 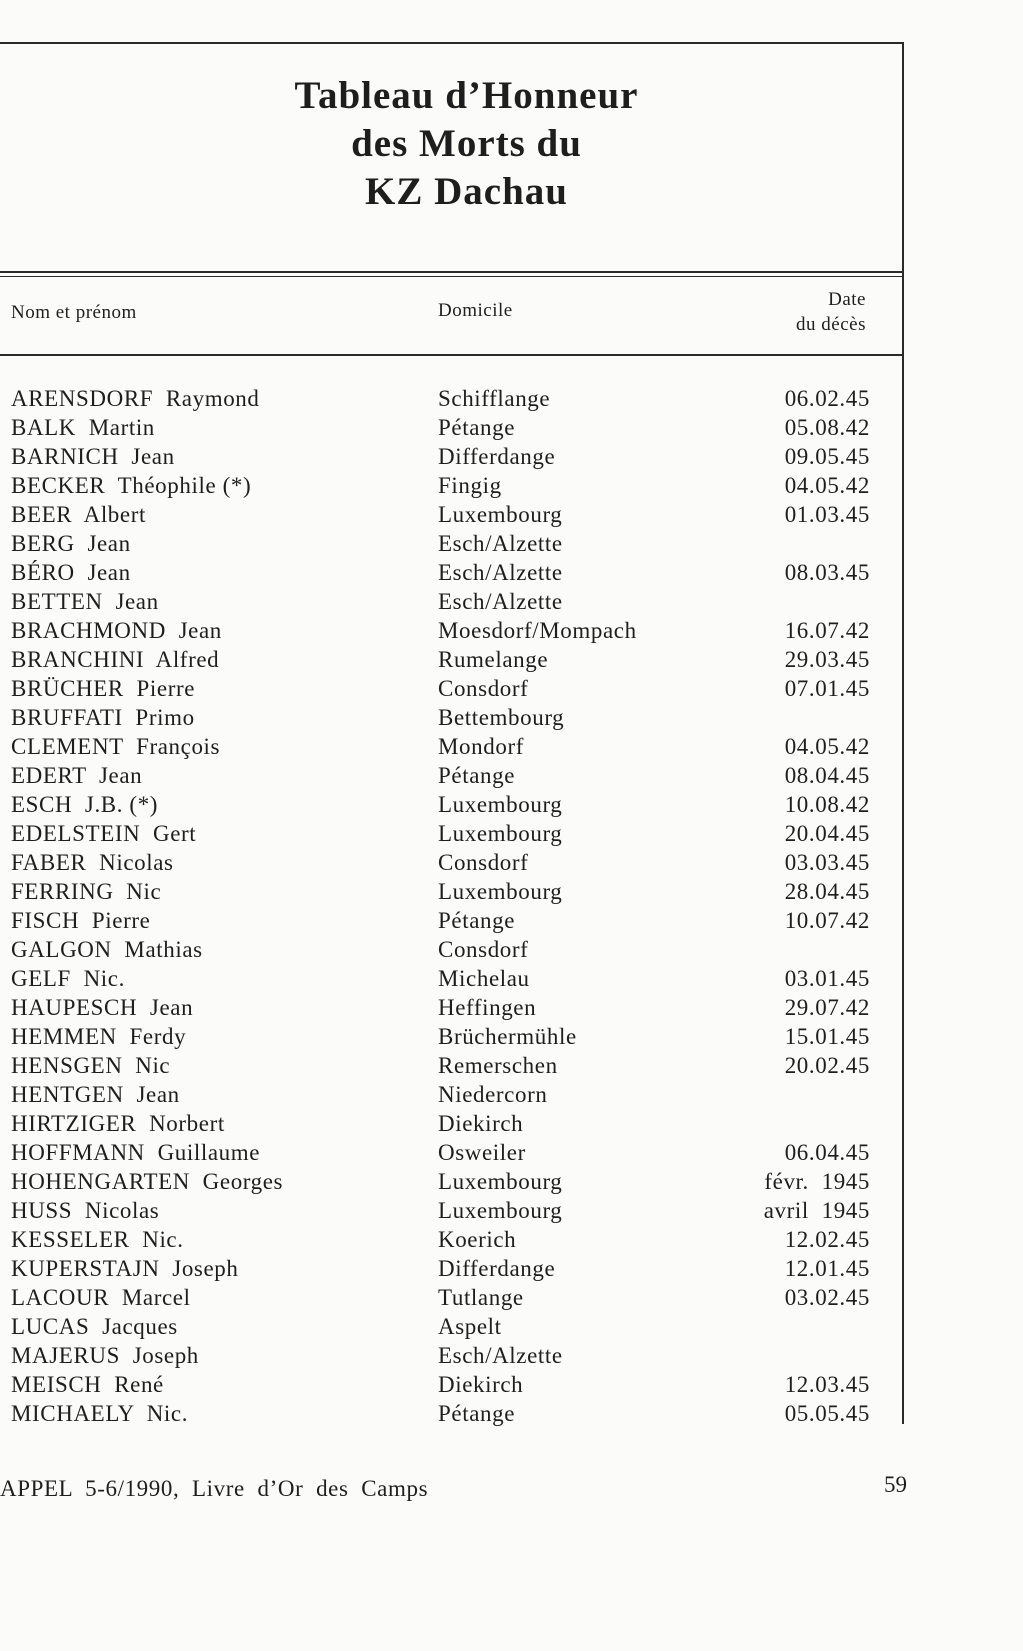 What do you see at coordinates (451, 864) in the screenshot?
I see `table-row: FABER Nicolas Consdorf 03.03.45` at bounding box center [451, 864].